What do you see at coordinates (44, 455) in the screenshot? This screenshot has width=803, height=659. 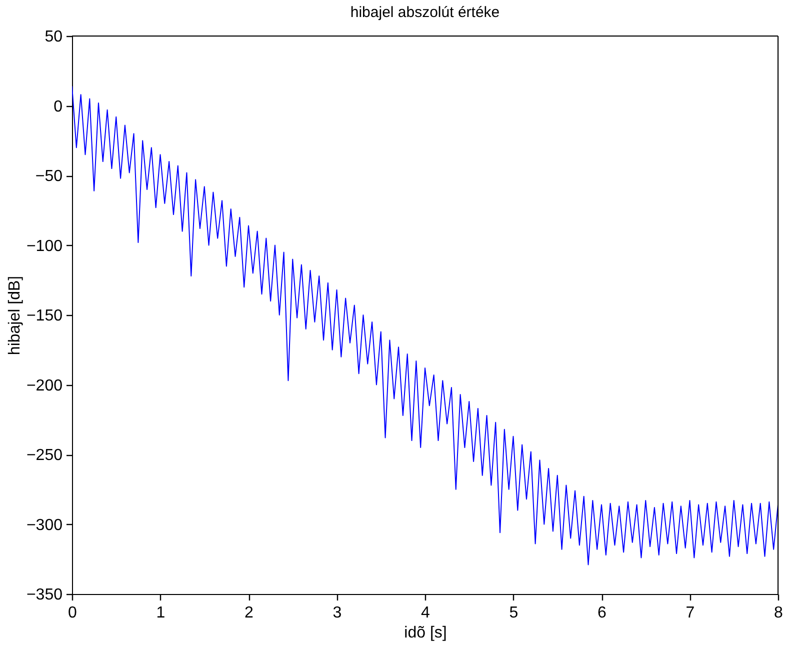 I see `y-tick-label: −250` at bounding box center [44, 455].